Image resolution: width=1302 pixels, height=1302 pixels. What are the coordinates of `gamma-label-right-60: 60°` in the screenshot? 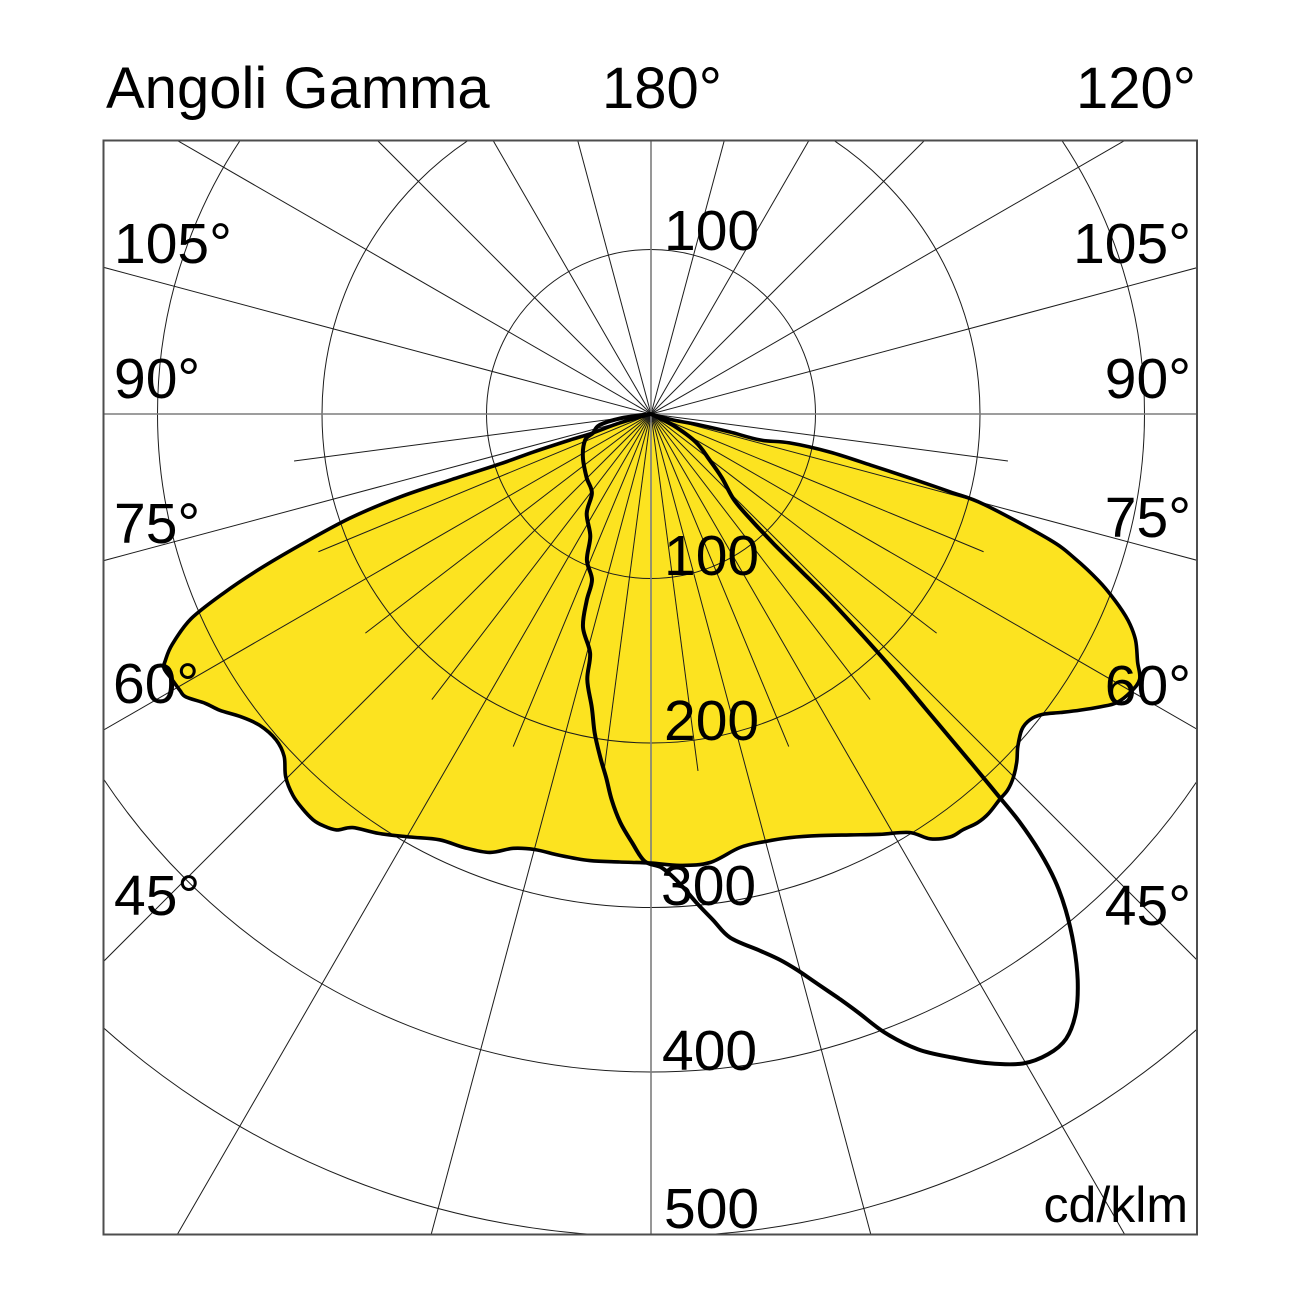 It's located at (1148, 686).